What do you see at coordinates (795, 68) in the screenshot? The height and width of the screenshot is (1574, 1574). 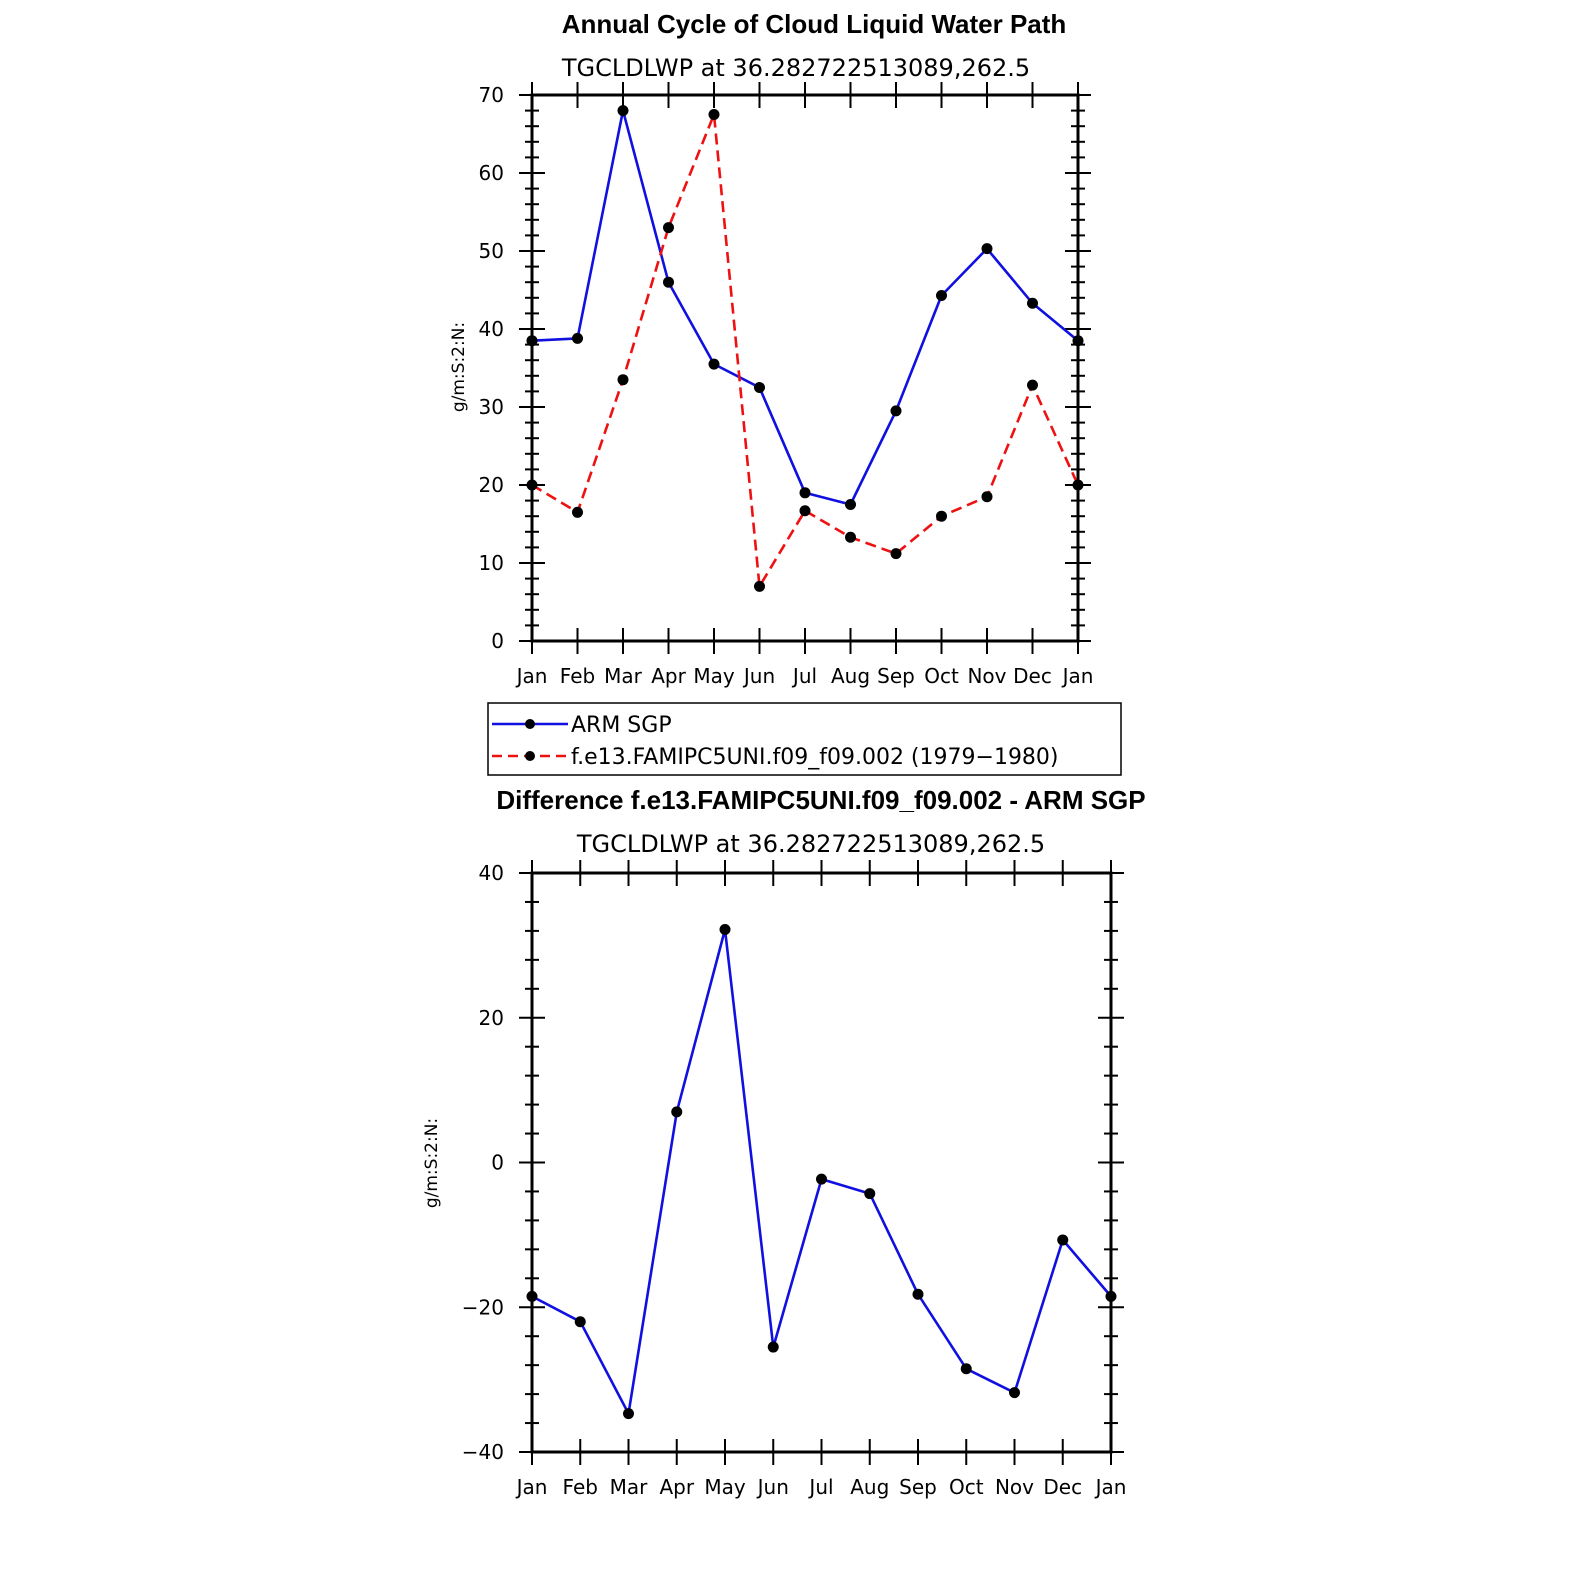 I see `chart1-subtitle: TGCLDLWP at 36.282722513089,262.5` at bounding box center [795, 68].